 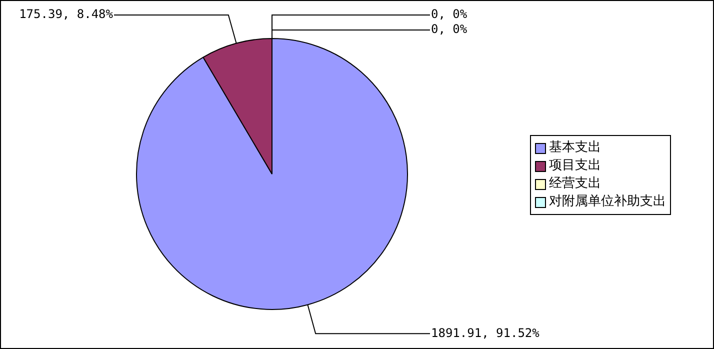 I want to click on legend-label: 对附属单位补助支出, so click(x=607, y=202).